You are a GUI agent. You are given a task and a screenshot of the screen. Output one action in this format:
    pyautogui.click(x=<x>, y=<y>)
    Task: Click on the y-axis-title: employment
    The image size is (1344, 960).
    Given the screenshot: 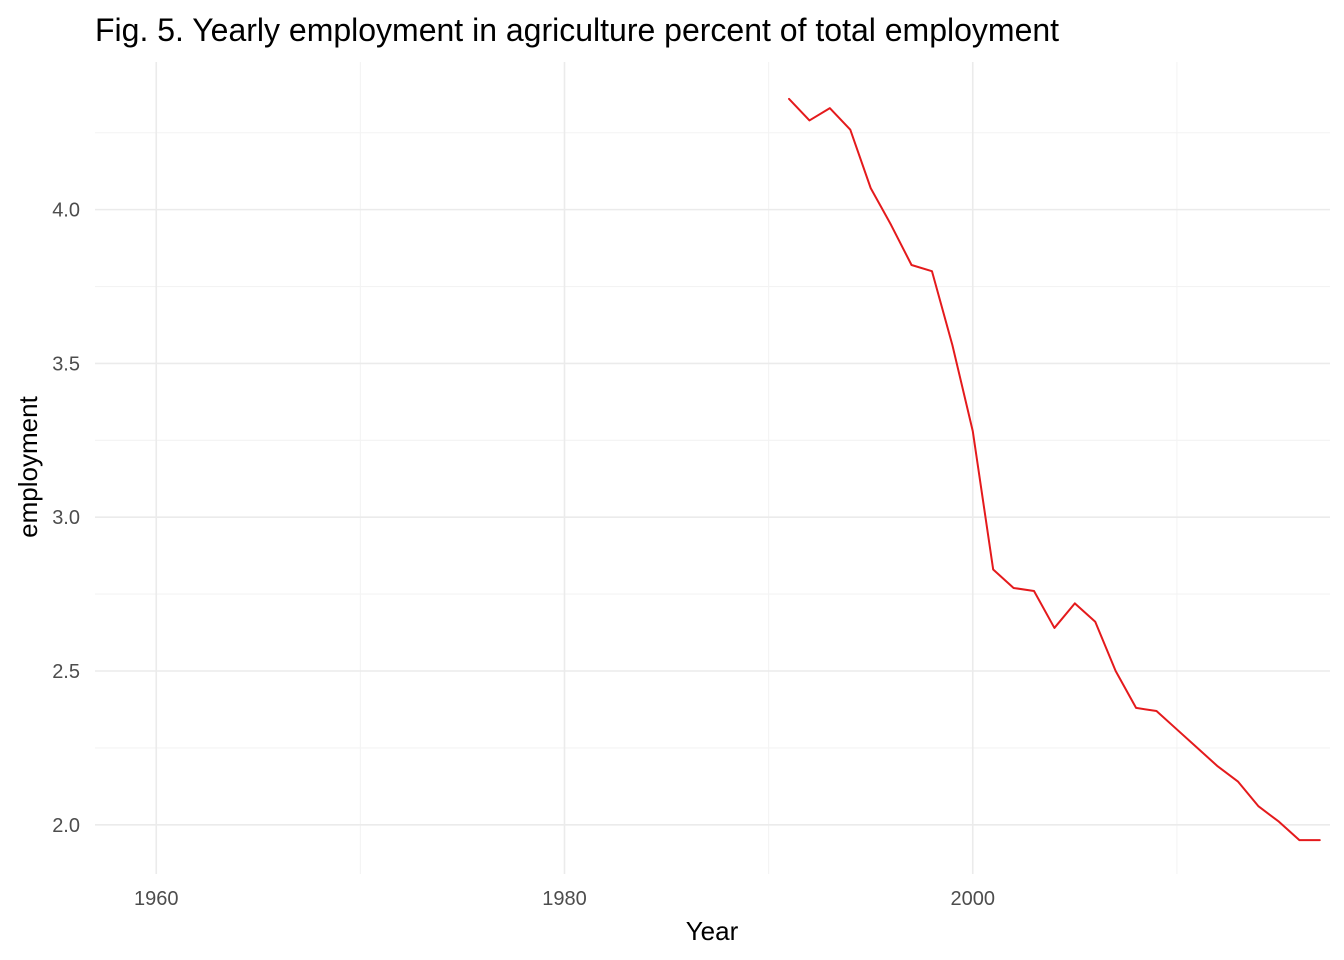 What is the action you would take?
    pyautogui.click(x=28, y=466)
    